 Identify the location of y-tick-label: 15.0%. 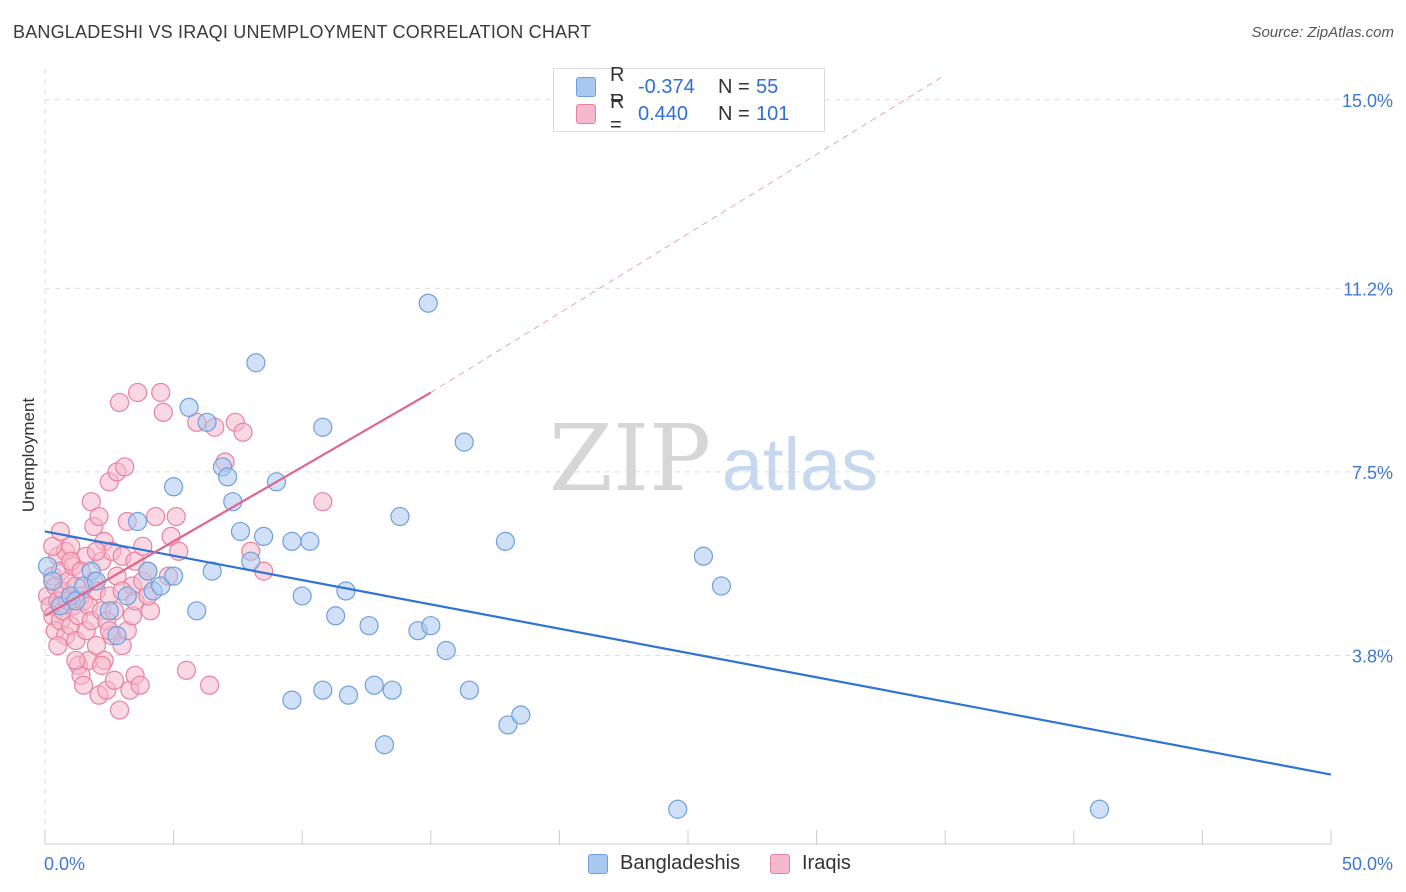
(1367, 101).